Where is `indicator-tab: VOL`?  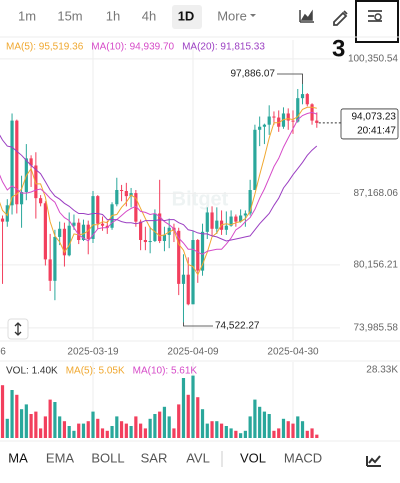 indicator-tab: VOL is located at coordinates (253, 457).